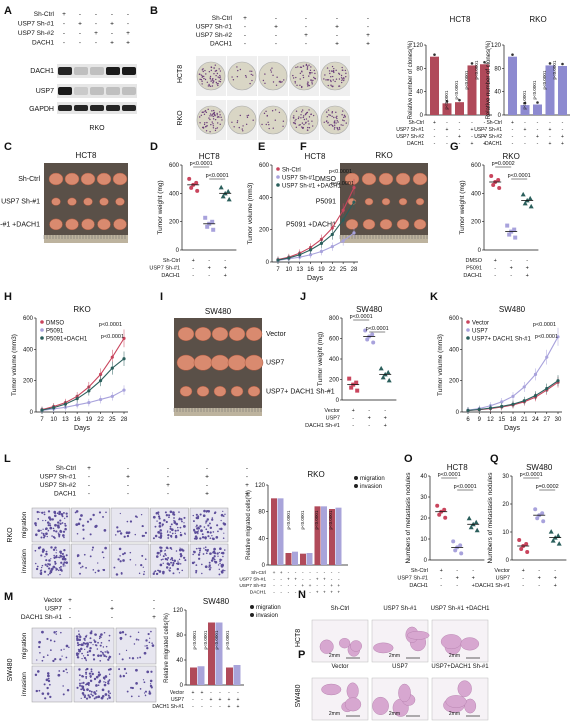 The image size is (574, 723). Describe the element at coordinates (419, 571) in the screenshot. I see `condition-label: Sh-Ctrl` at that location.